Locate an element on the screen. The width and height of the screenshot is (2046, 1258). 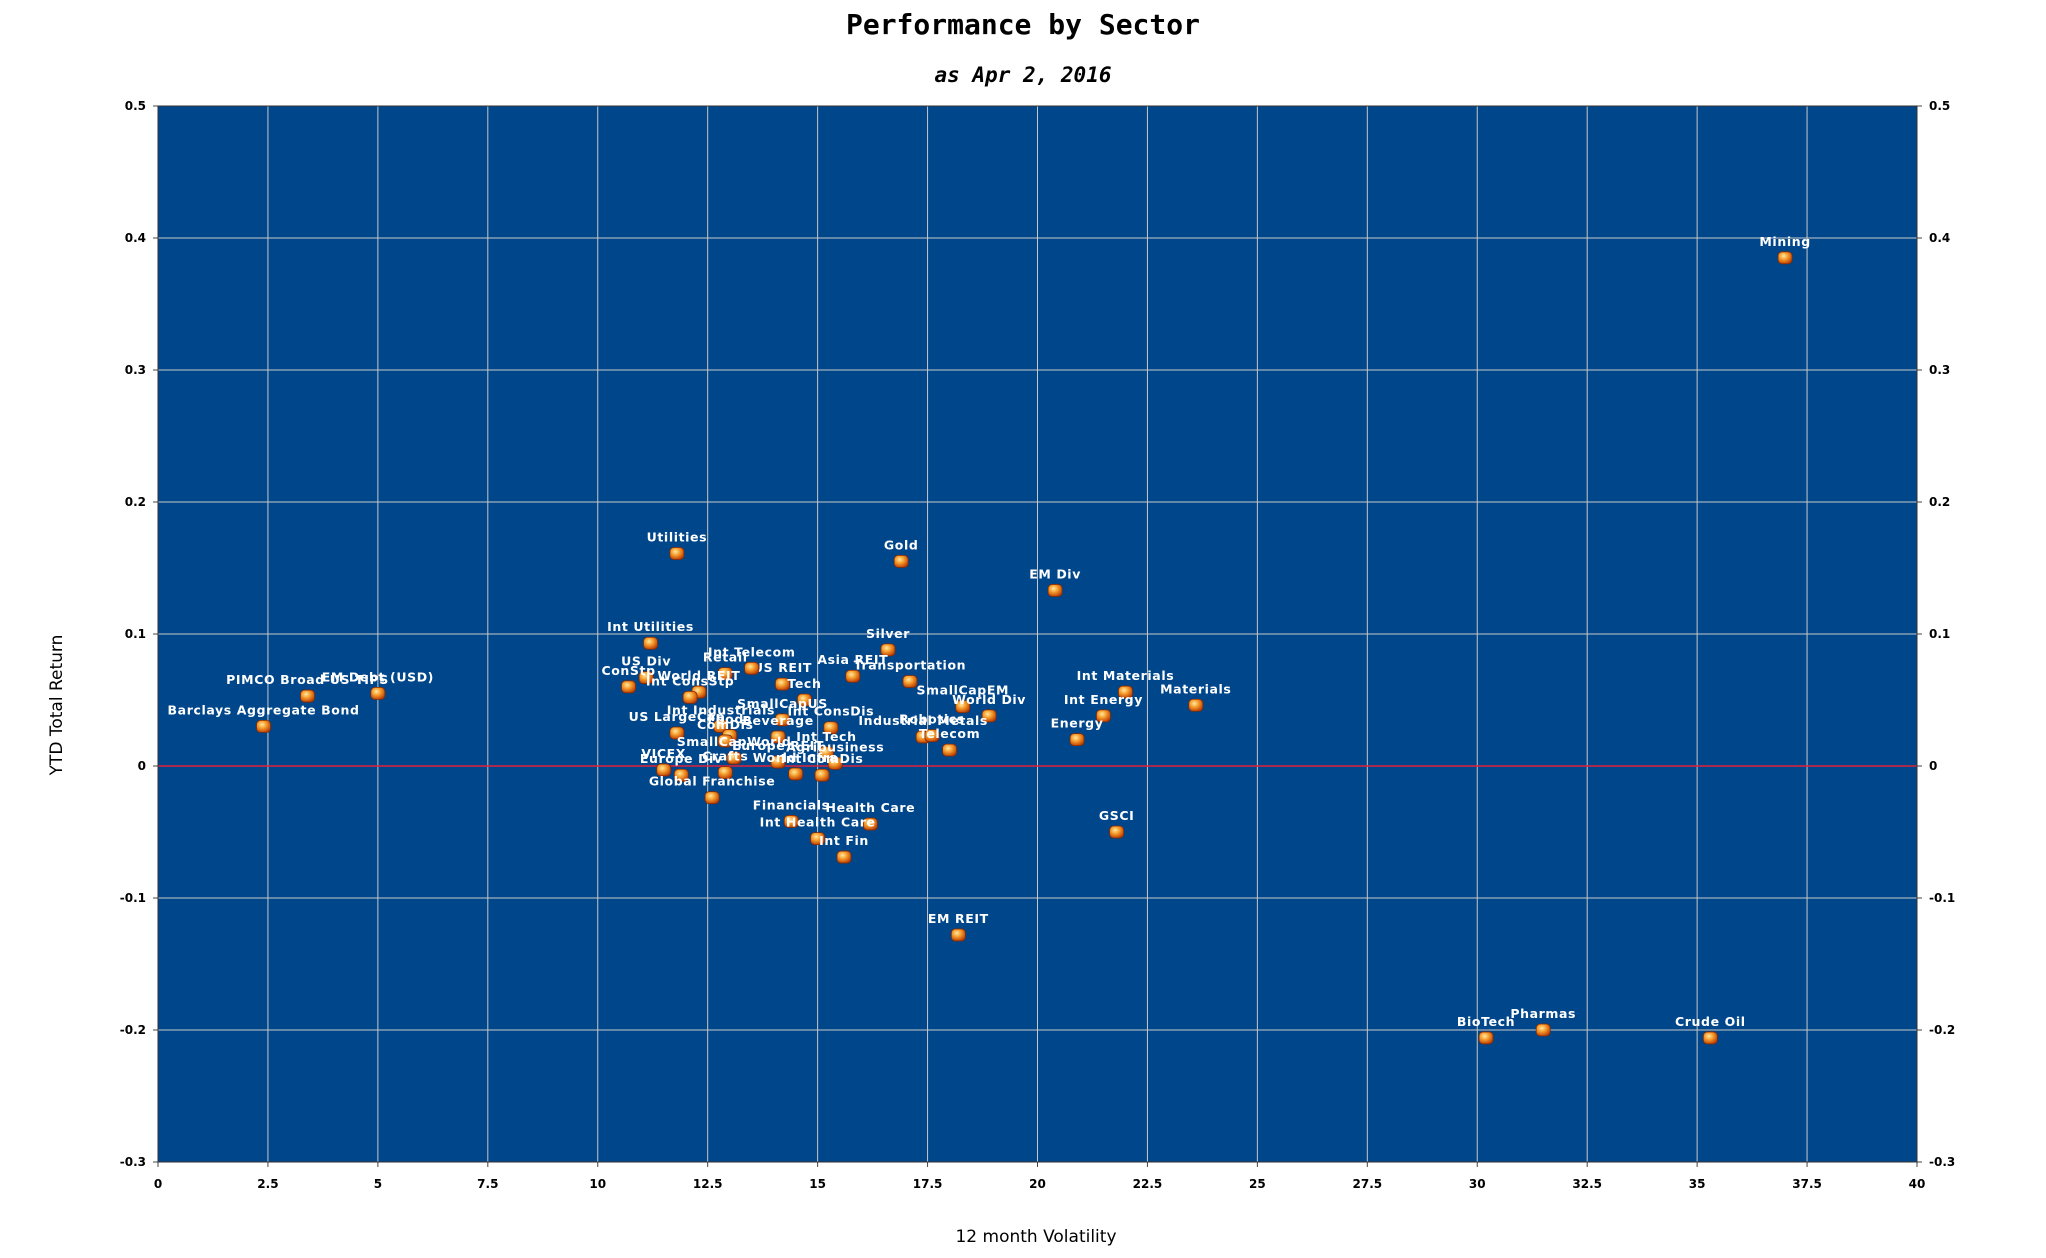
data-point: Int Energy is located at coordinates (1103, 707).